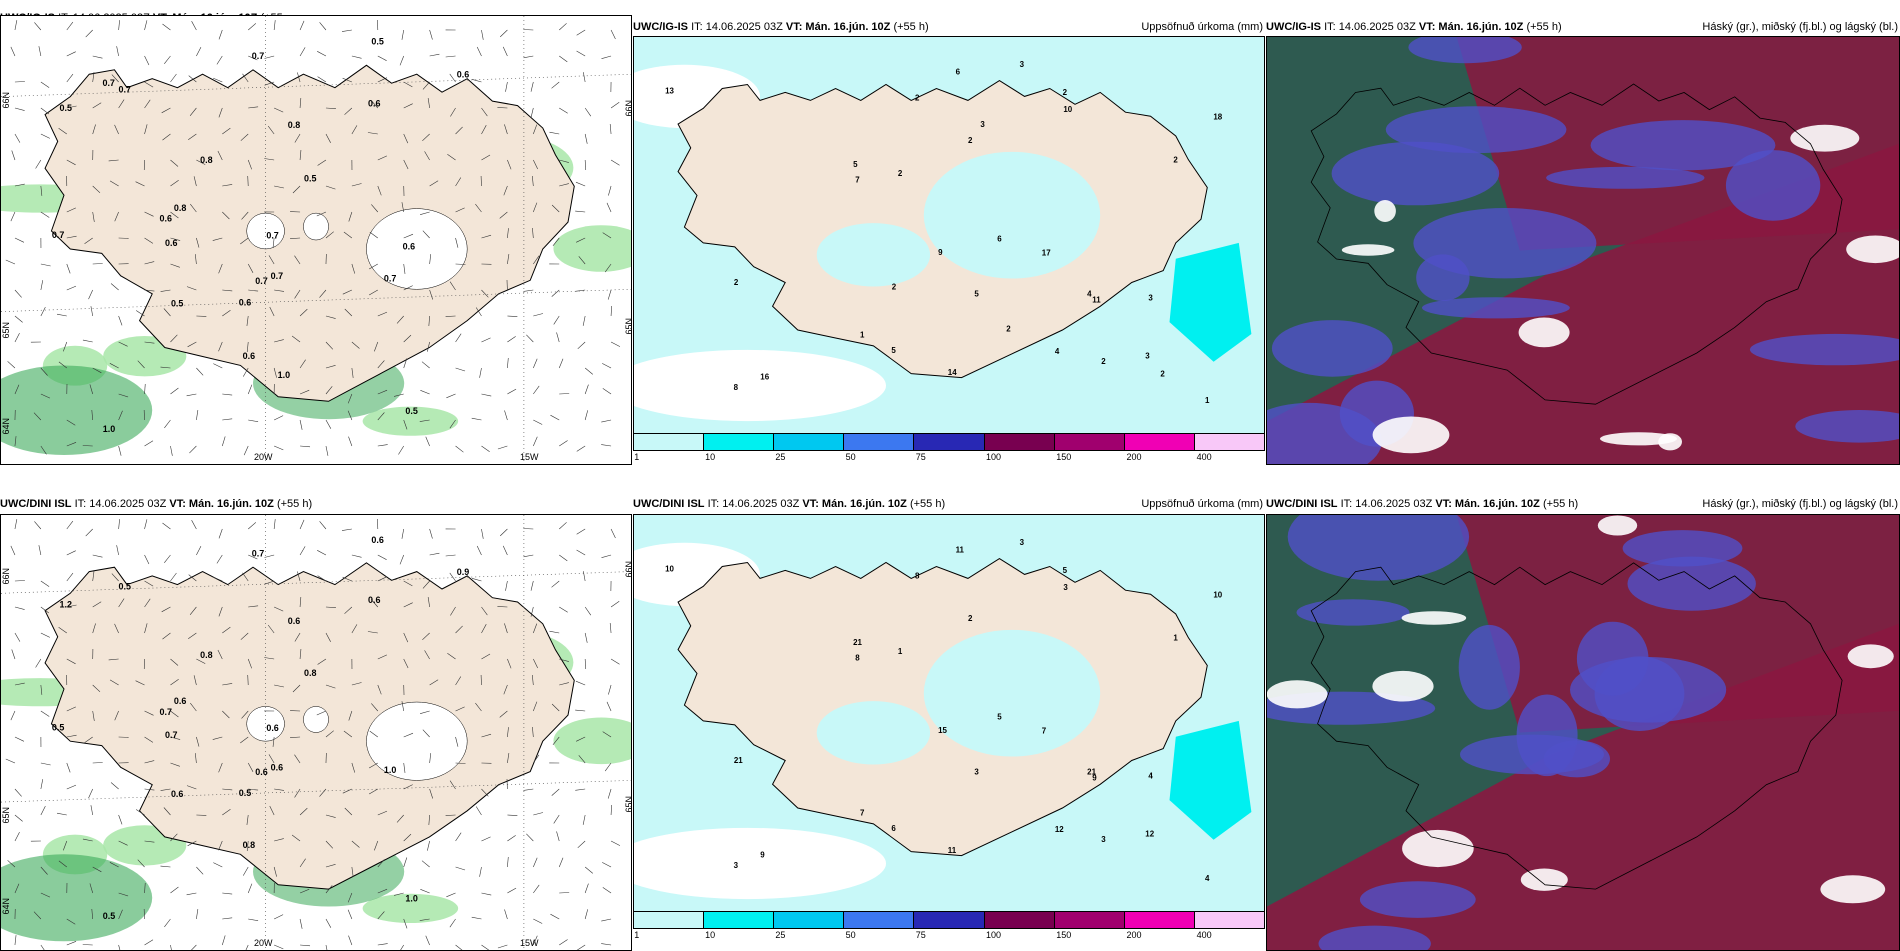 The image size is (1900, 951). I want to click on lat-label-64n: 64N, so click(6, 906).